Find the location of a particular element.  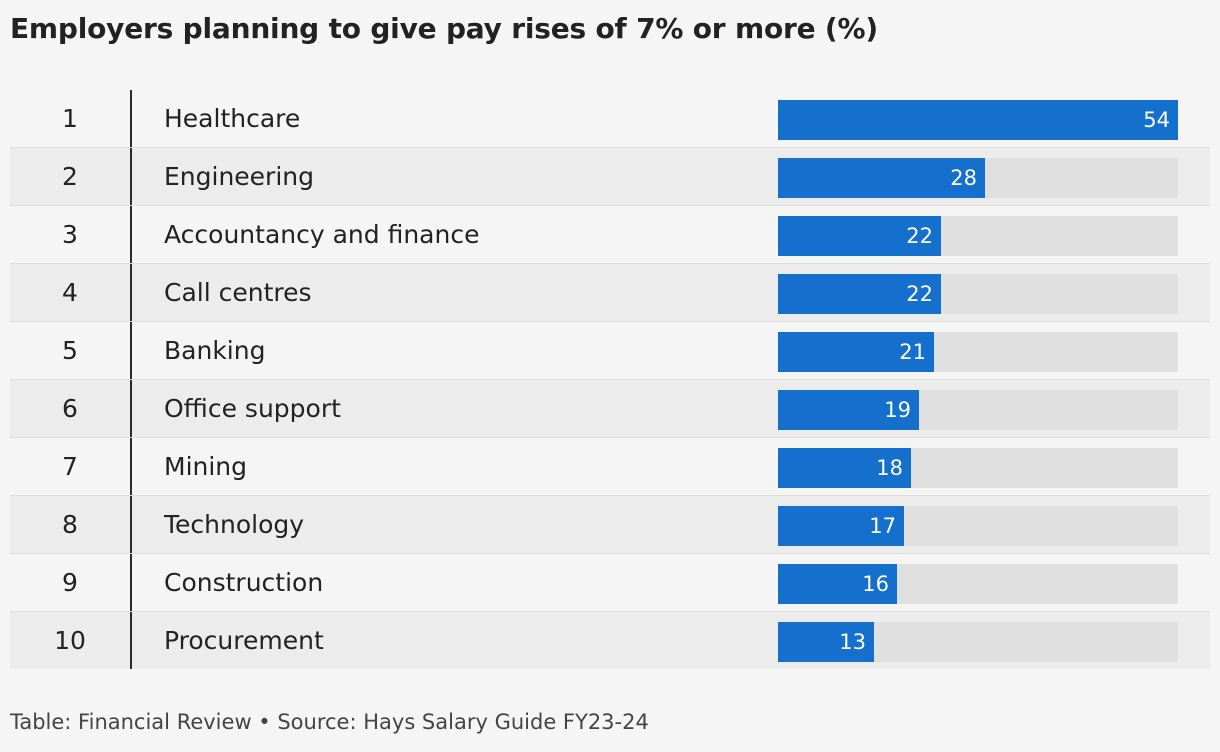

bar-value-label: 18 is located at coordinates (889, 468).